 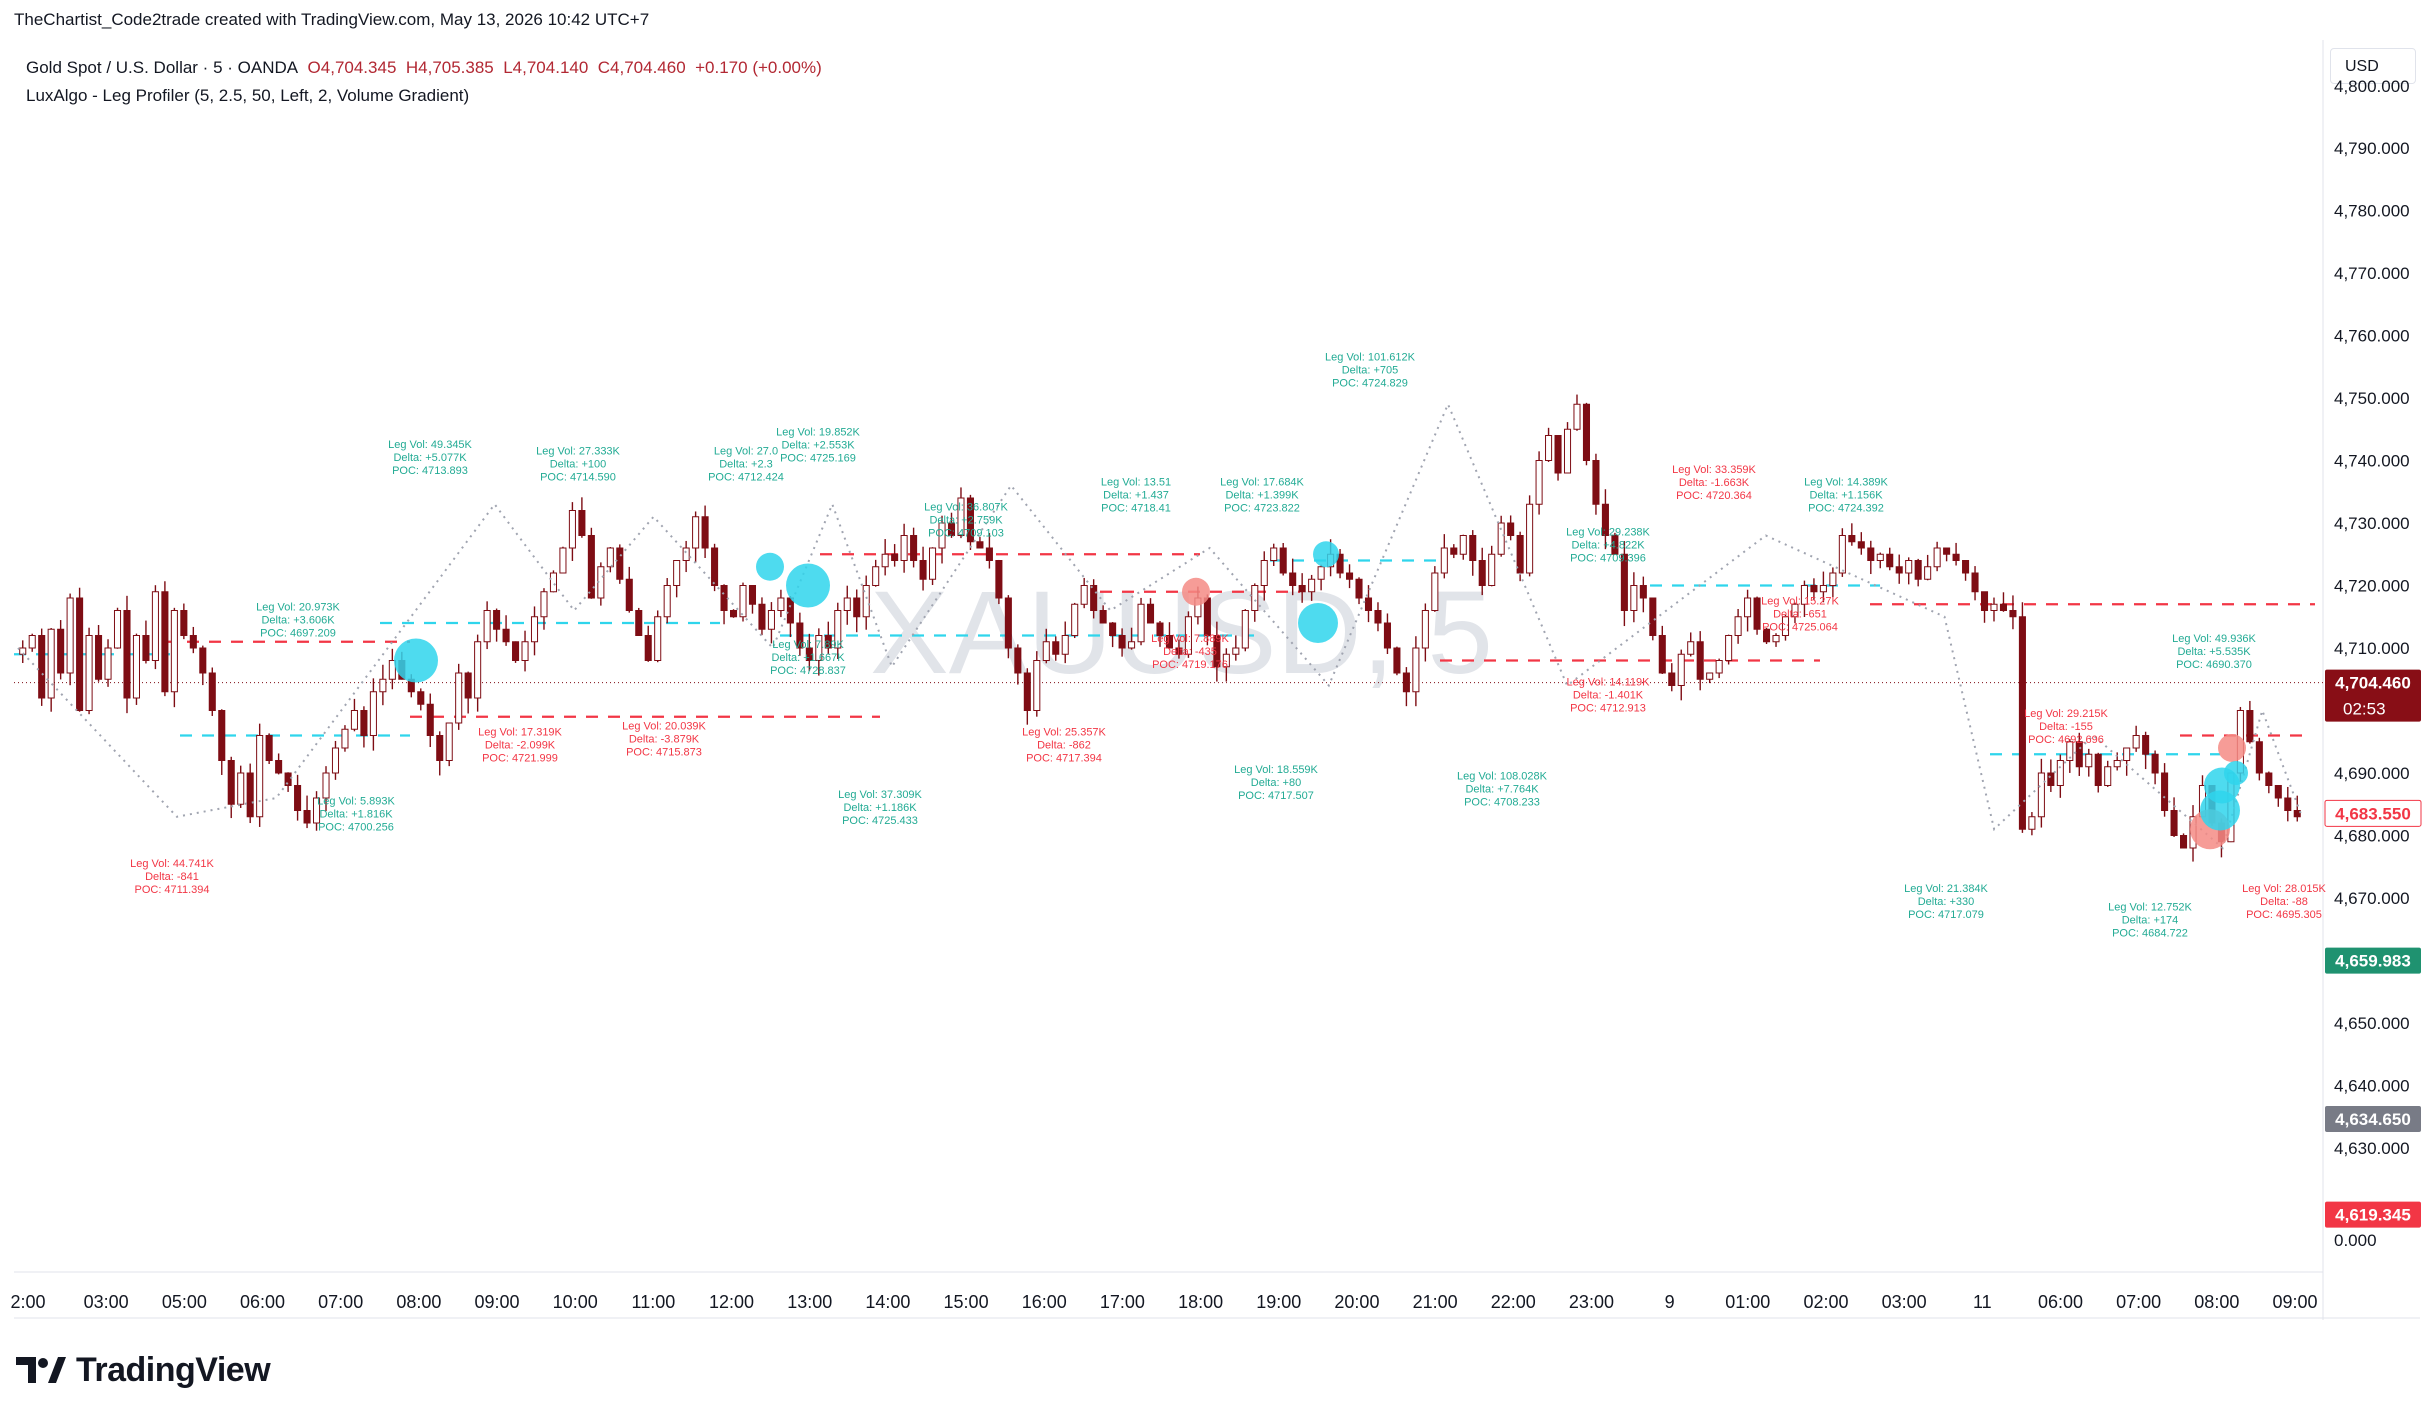 What do you see at coordinates (2150, 921) in the screenshot?
I see `leg-label-text: Delta: +174` at bounding box center [2150, 921].